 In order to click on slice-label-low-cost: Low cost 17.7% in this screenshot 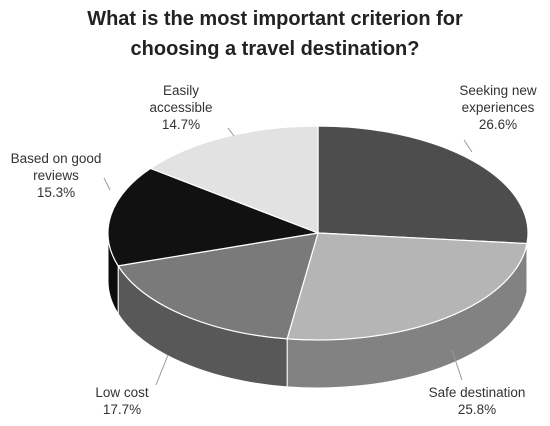, I will do `click(122, 401)`.